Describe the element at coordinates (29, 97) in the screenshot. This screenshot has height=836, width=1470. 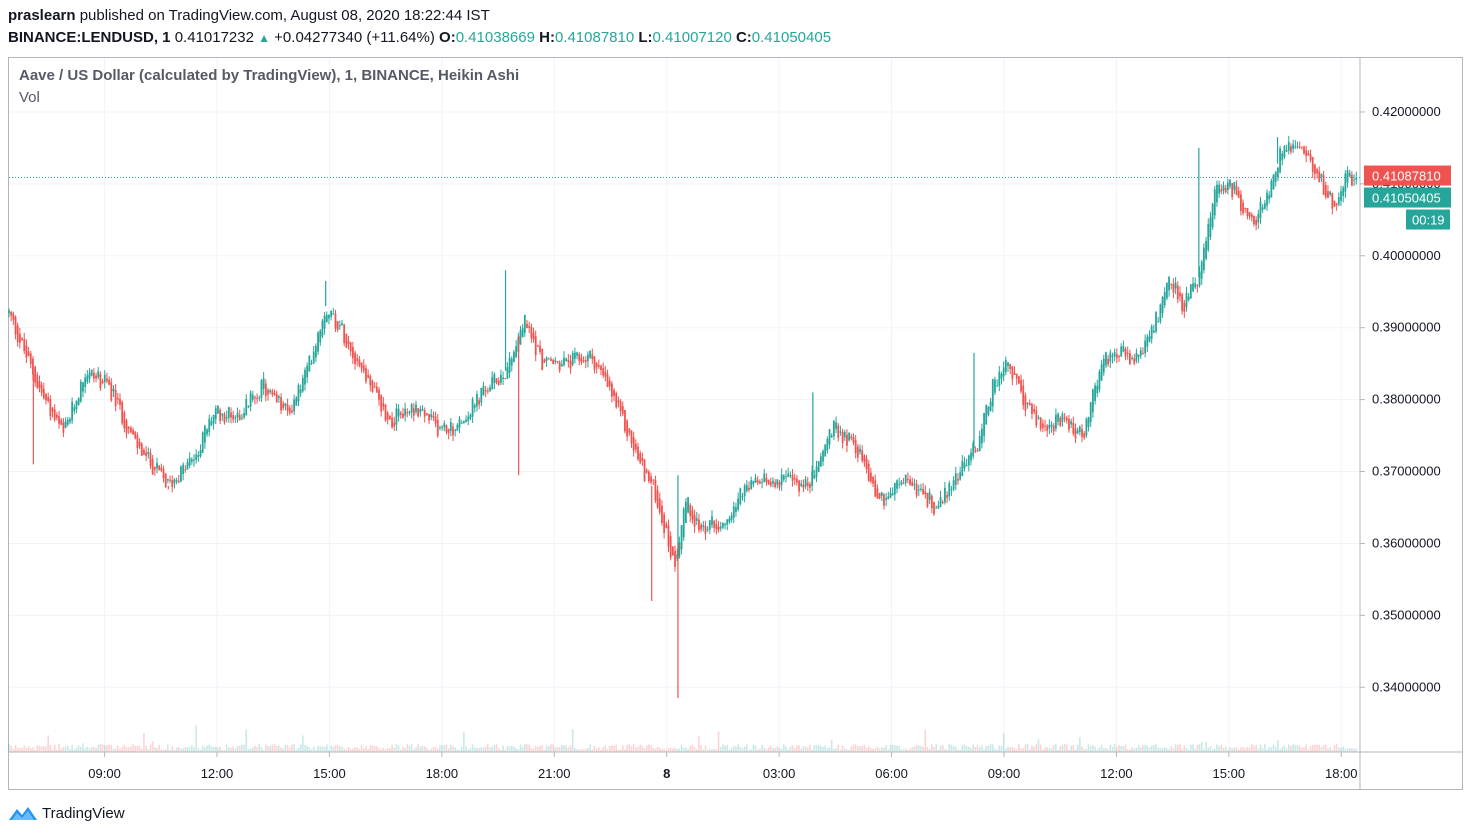
I see `volume-legend: Vol` at that location.